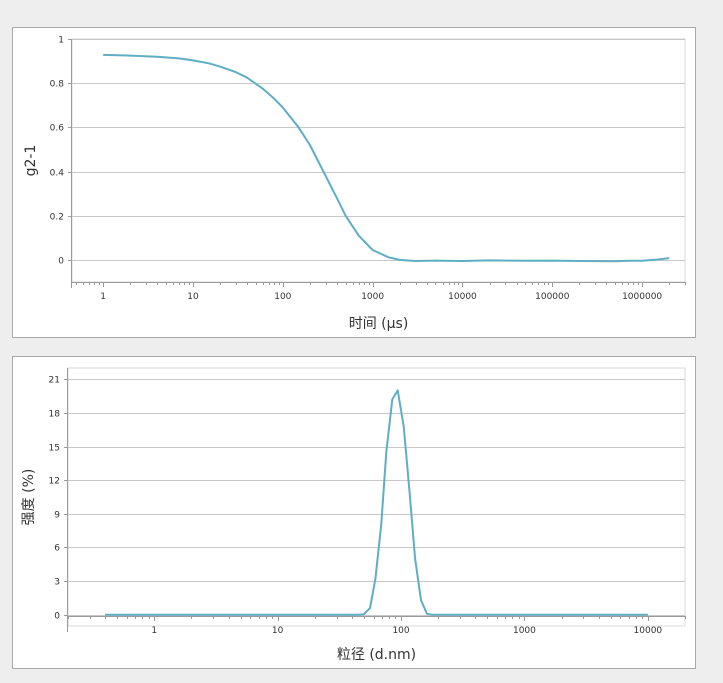 This screenshot has height=683, width=723. I want to click on y-tick-label: 0.2, so click(57, 218).